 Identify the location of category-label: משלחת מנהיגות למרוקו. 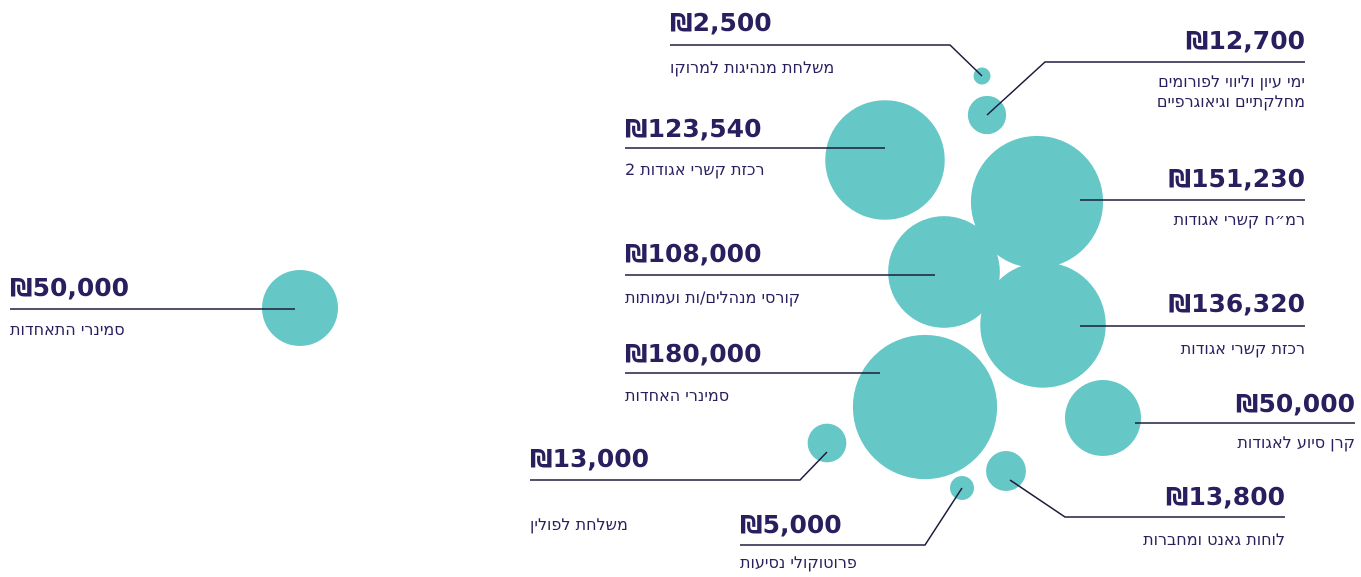
(752, 67).